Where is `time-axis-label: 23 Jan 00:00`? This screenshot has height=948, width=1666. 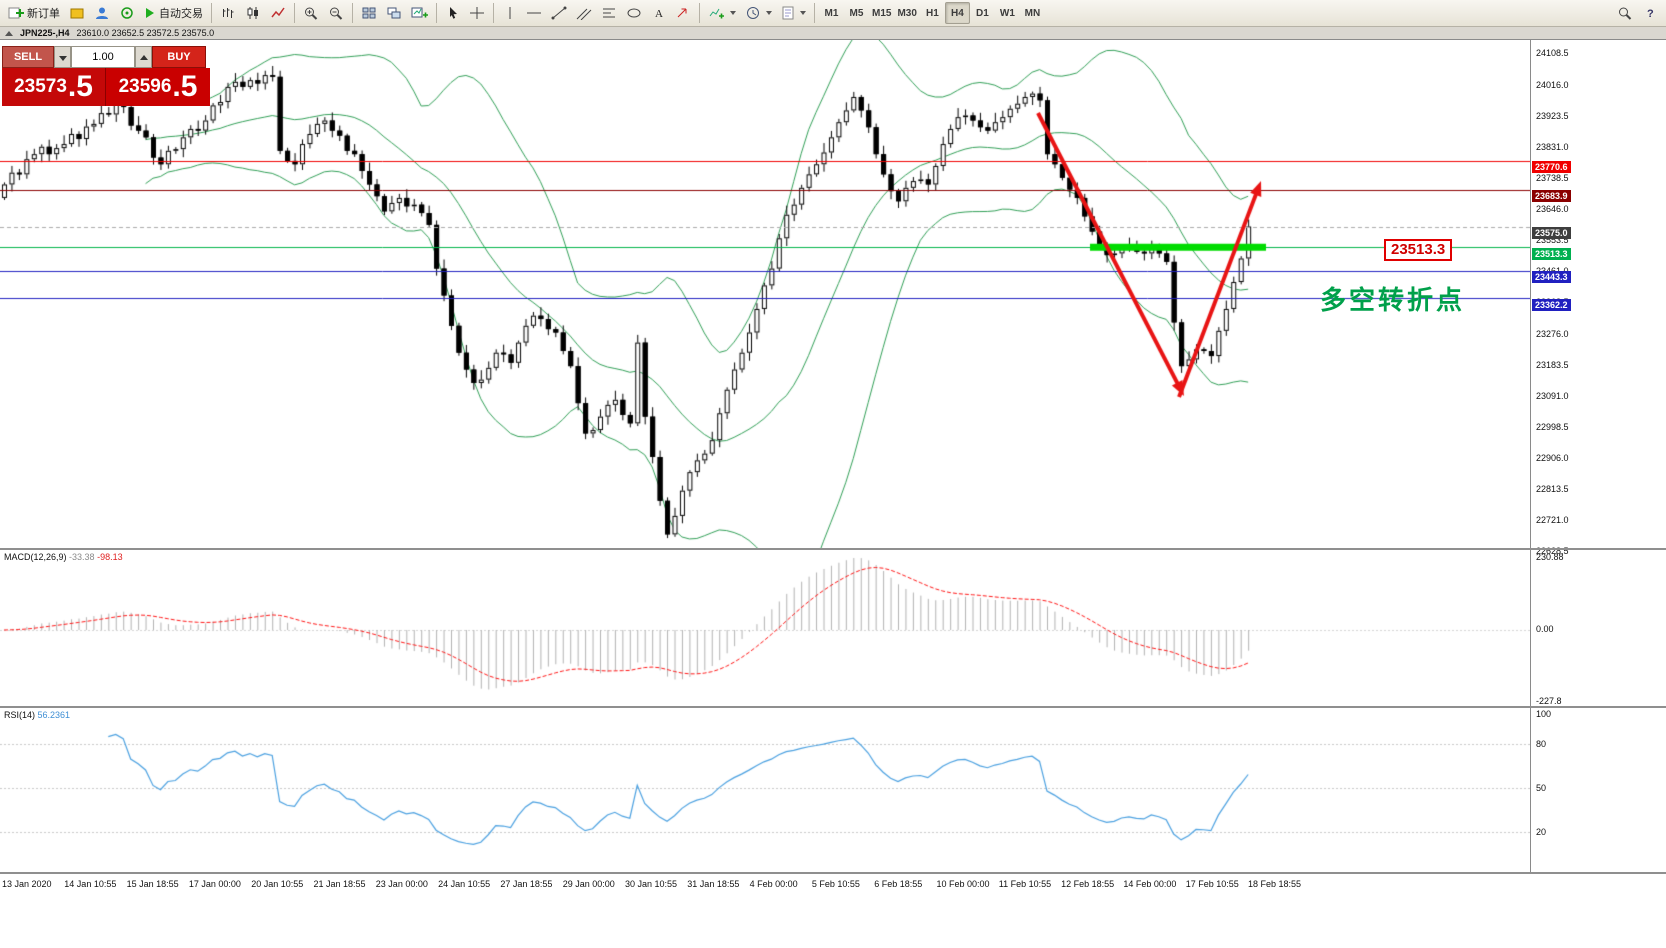 time-axis-label: 23 Jan 00:00 is located at coordinates (401, 884).